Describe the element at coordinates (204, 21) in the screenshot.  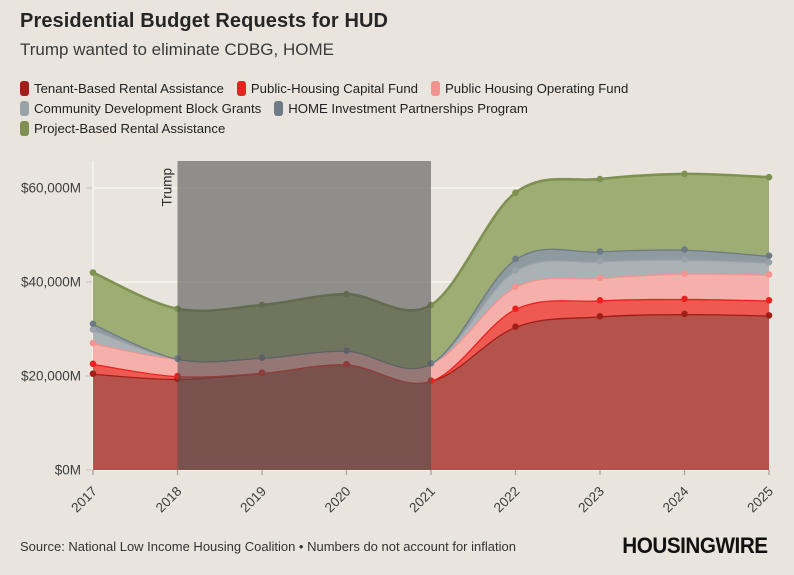
I see `page-title: Presidential Budget Requests for HUD` at that location.